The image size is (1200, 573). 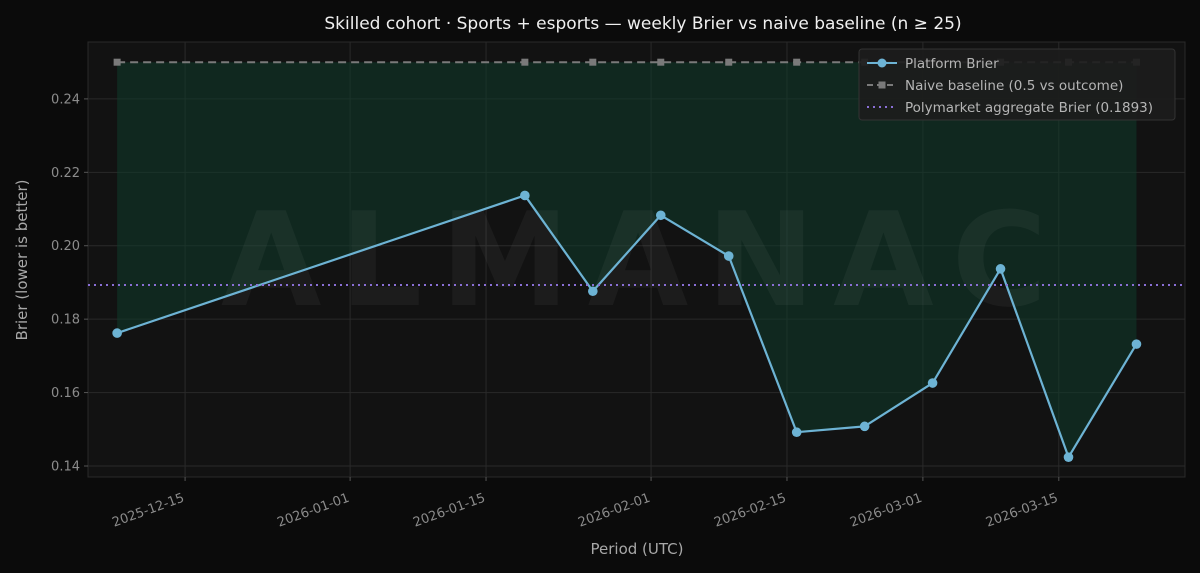 What do you see at coordinates (952, 64) in the screenshot?
I see `legend-entry-label: Platform Brier` at bounding box center [952, 64].